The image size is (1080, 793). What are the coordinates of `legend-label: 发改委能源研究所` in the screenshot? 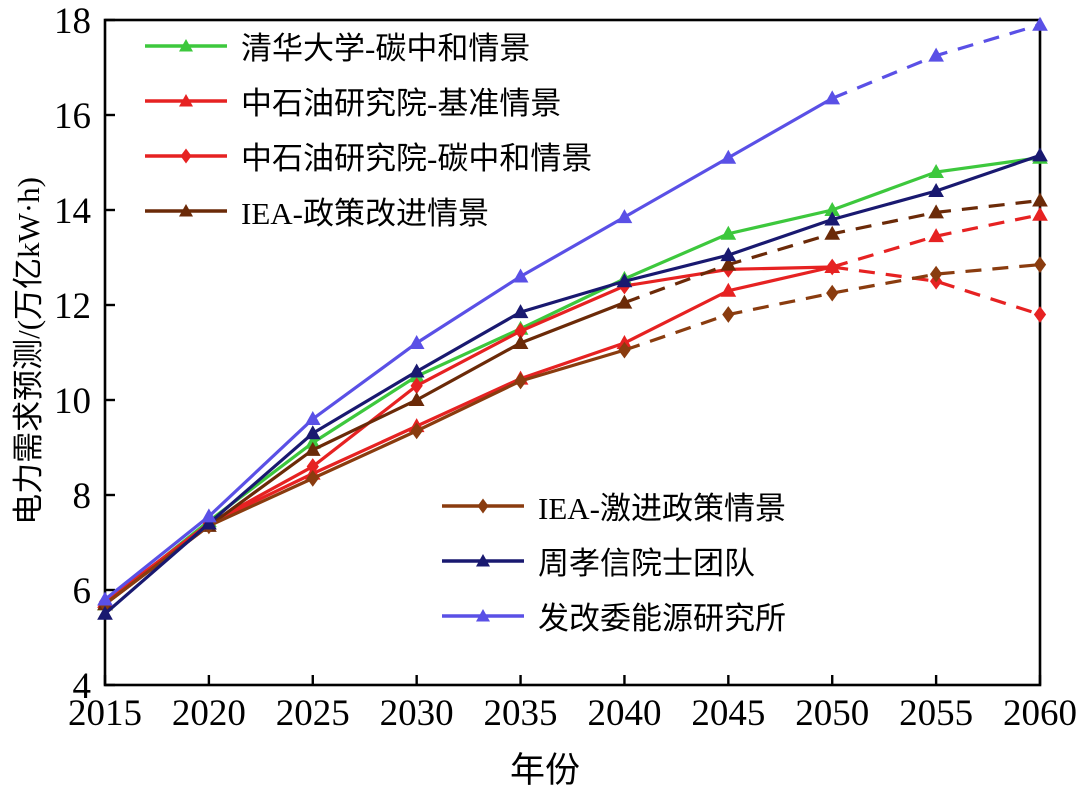 It's located at (662, 618).